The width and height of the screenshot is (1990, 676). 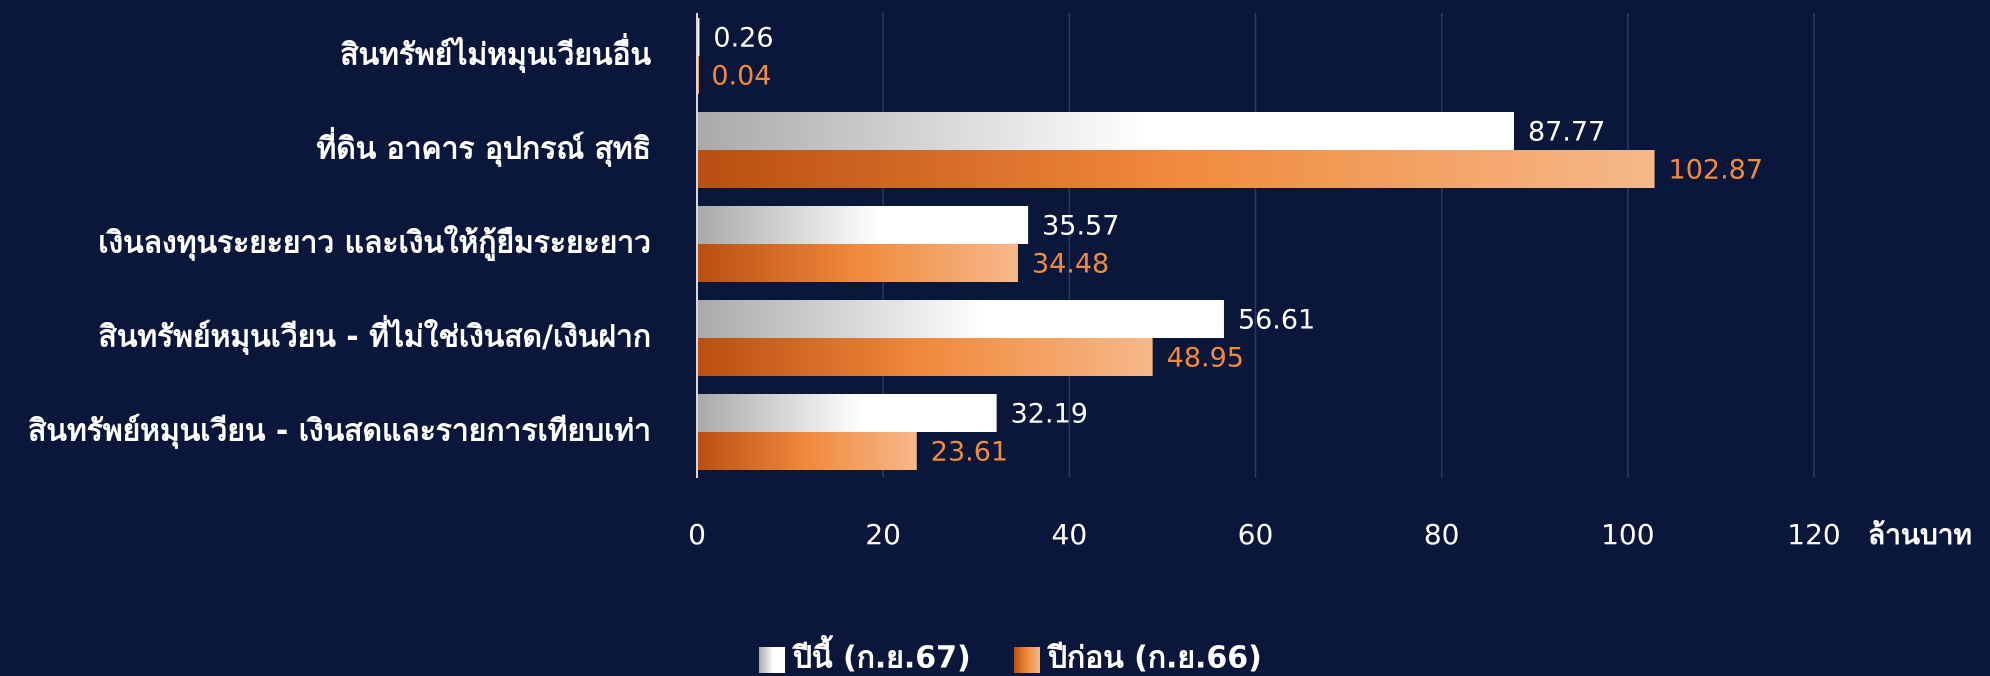 I want to click on x-tick-label: 80, so click(x=1442, y=534).